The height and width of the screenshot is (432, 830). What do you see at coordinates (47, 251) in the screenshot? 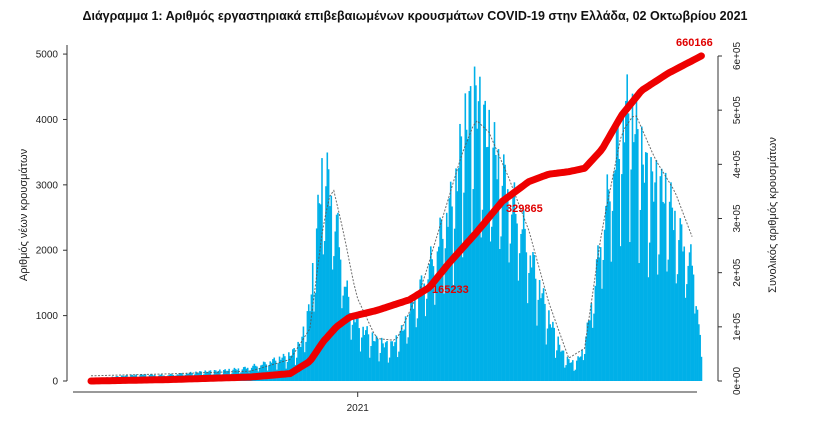
I see `y-tick-label: 2000` at bounding box center [47, 251].